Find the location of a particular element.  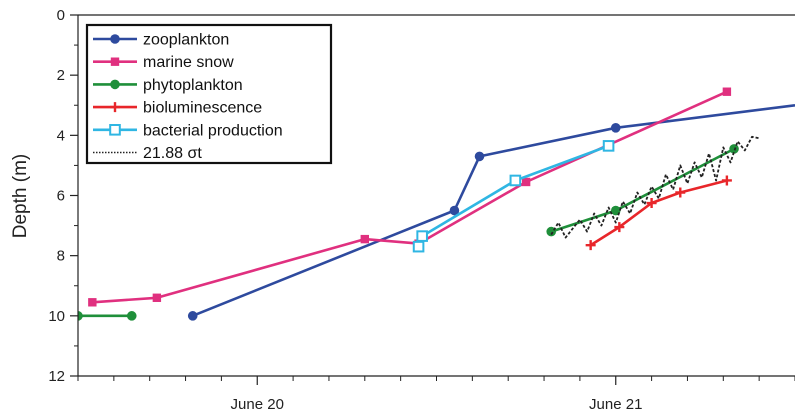

legend-box is located at coordinates (209, 94).